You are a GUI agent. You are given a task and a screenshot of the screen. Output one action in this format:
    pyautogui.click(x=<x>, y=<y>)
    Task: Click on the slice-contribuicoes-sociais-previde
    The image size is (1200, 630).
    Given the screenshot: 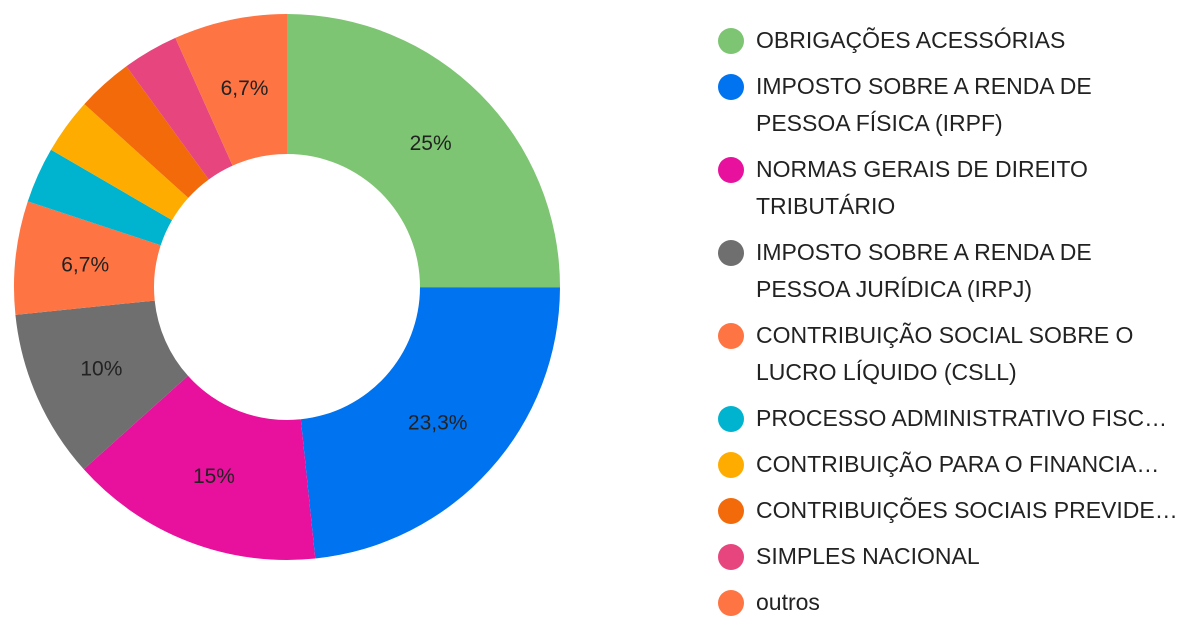 What is the action you would take?
    pyautogui.click(x=146, y=132)
    